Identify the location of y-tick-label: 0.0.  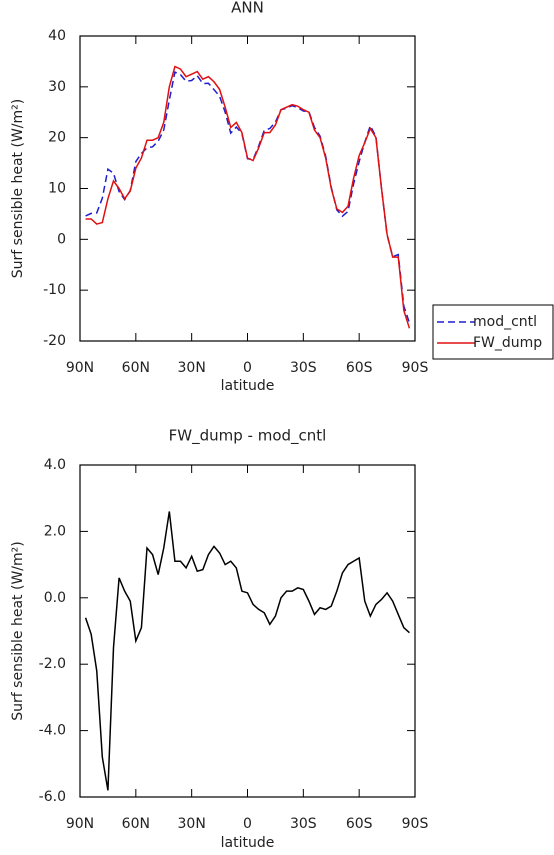
(55, 598).